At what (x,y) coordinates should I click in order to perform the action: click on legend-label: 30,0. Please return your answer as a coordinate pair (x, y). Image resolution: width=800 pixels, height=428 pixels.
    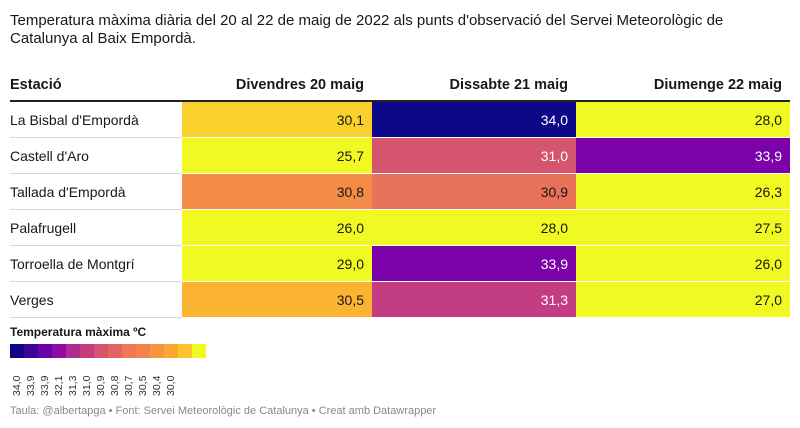
    Looking at the image, I should click on (171, 385).